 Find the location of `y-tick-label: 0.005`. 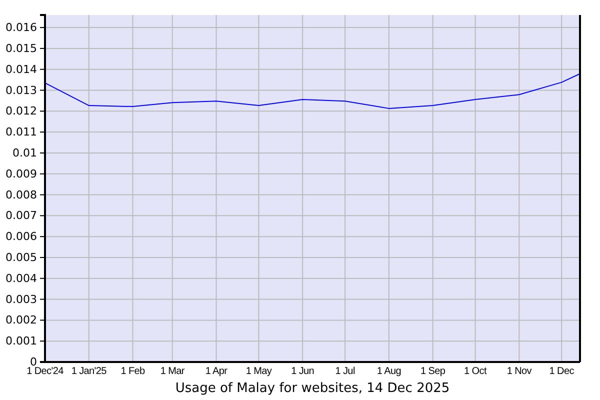

y-tick-label: 0.005 is located at coordinates (21, 257).